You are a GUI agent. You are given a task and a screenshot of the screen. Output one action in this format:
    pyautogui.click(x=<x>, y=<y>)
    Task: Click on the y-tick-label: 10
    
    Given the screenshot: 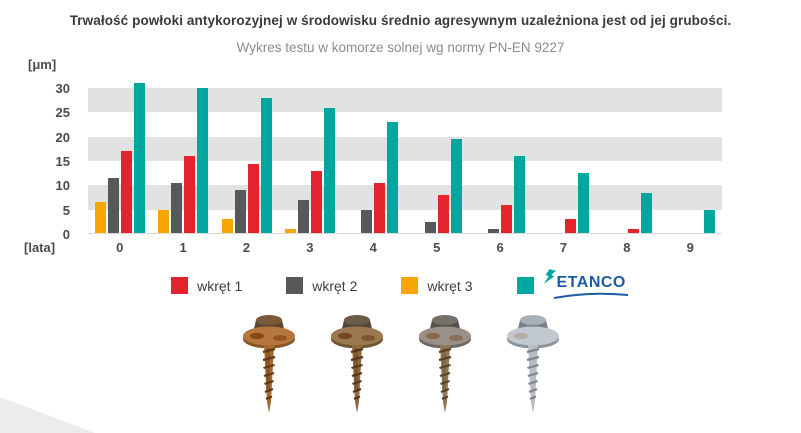 What is the action you would take?
    pyautogui.click(x=62, y=186)
    